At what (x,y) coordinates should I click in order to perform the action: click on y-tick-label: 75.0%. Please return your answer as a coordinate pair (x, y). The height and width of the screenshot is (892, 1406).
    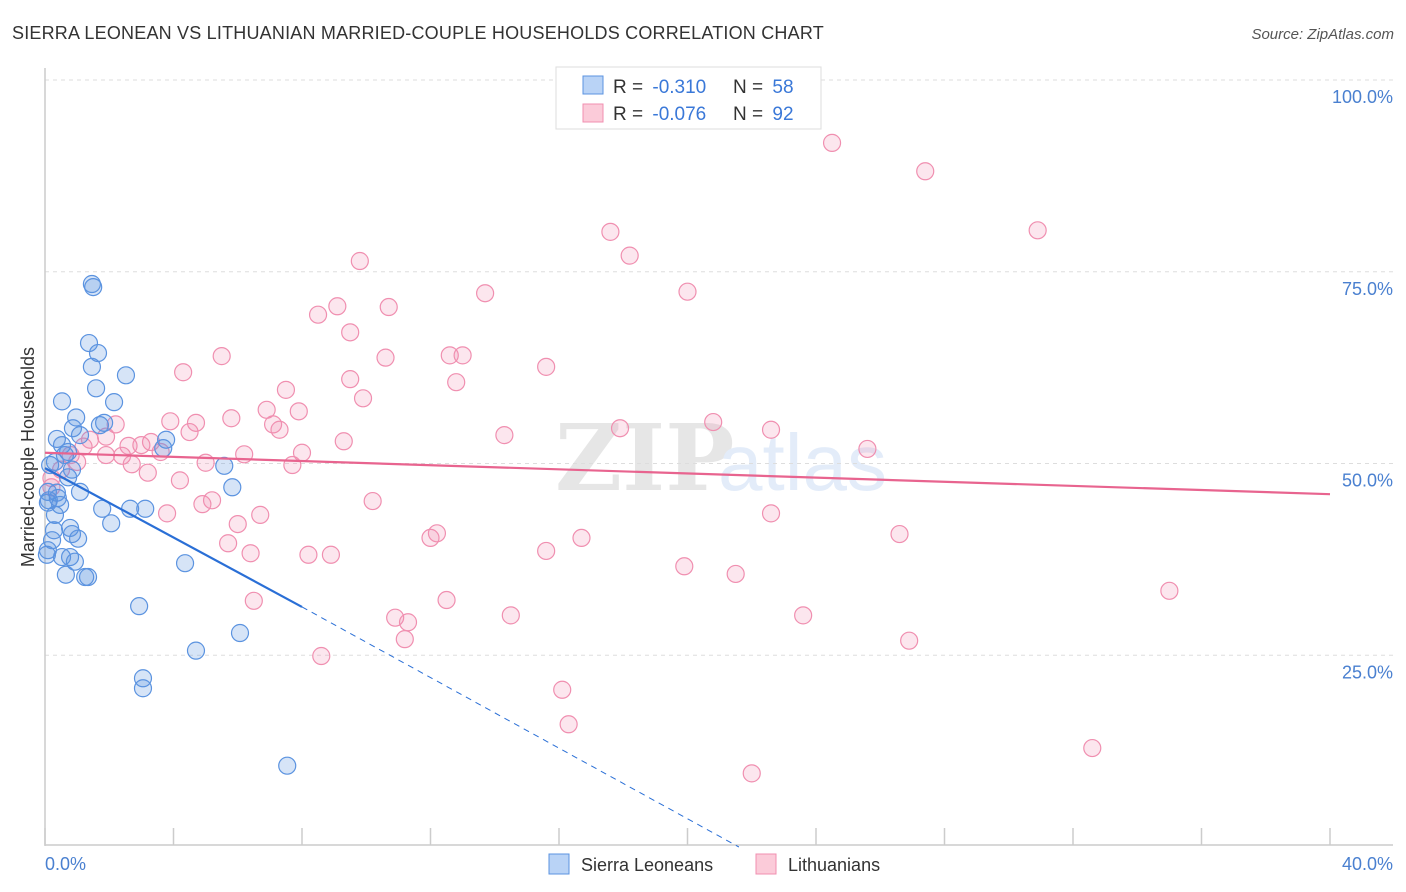
    Looking at the image, I should click on (1367, 289).